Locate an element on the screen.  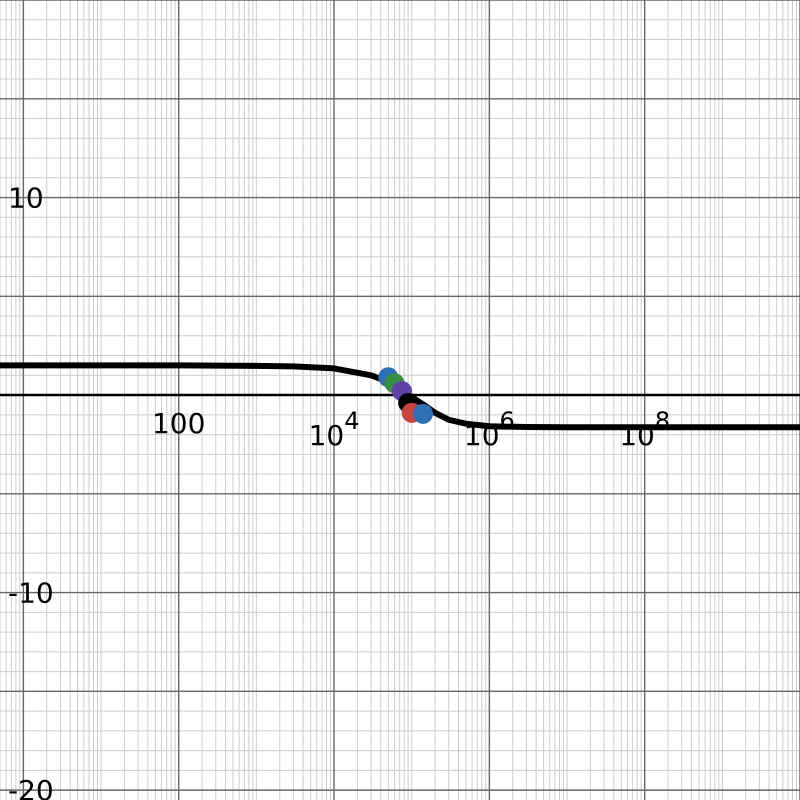
x-tick-label: 100 is located at coordinates (178, 423).